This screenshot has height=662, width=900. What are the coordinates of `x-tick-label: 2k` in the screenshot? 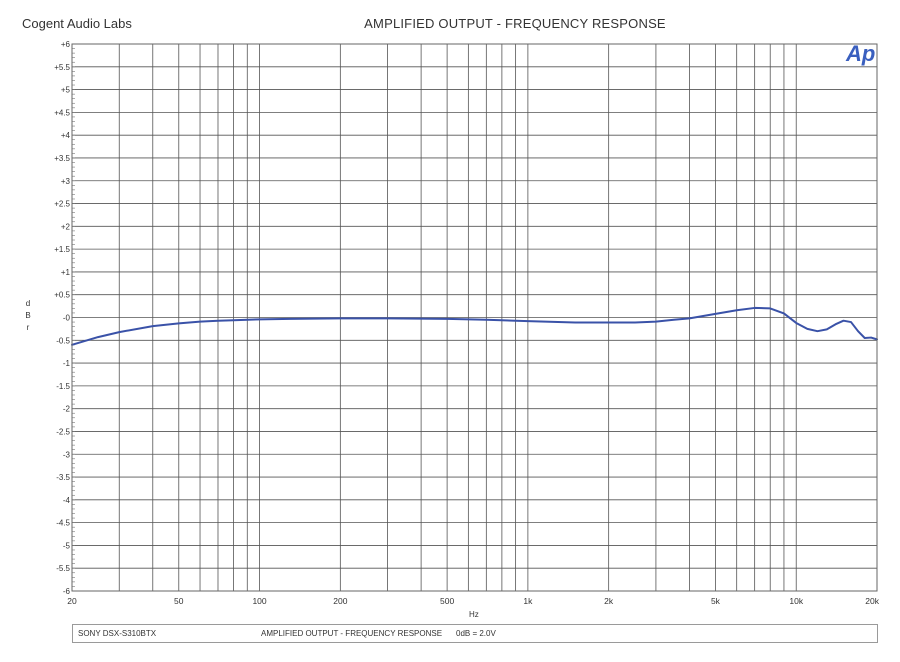 It's located at (609, 601).